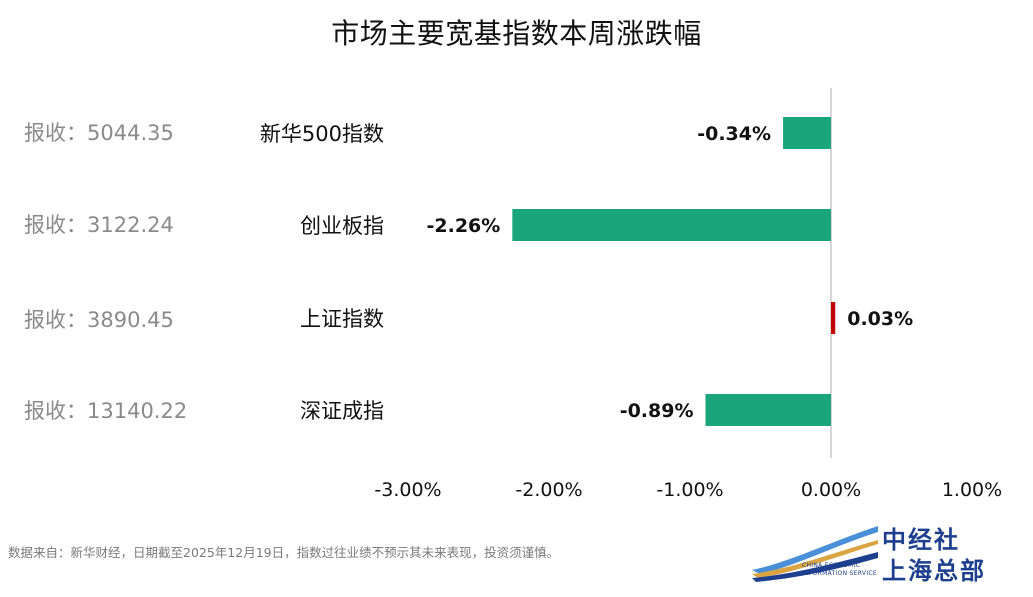 The height and width of the screenshot is (597, 1033). Describe the element at coordinates (342, 319) in the screenshot. I see `category-label: 上证指数` at that location.